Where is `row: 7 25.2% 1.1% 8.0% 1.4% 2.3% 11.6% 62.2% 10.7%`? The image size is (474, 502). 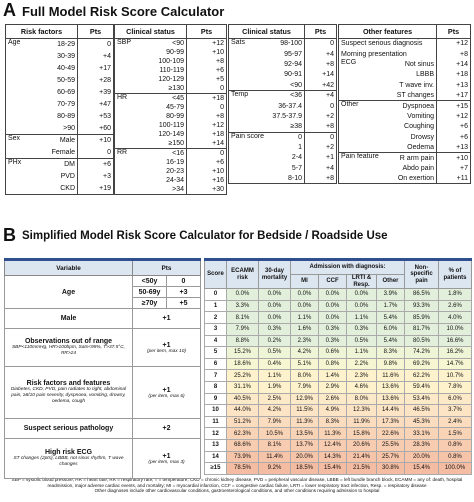
row: 7 25.2% 1.1% 8.0% 1.4% 2.3% 11.6% 62.2% 10.7% is located at coordinates (338, 375).